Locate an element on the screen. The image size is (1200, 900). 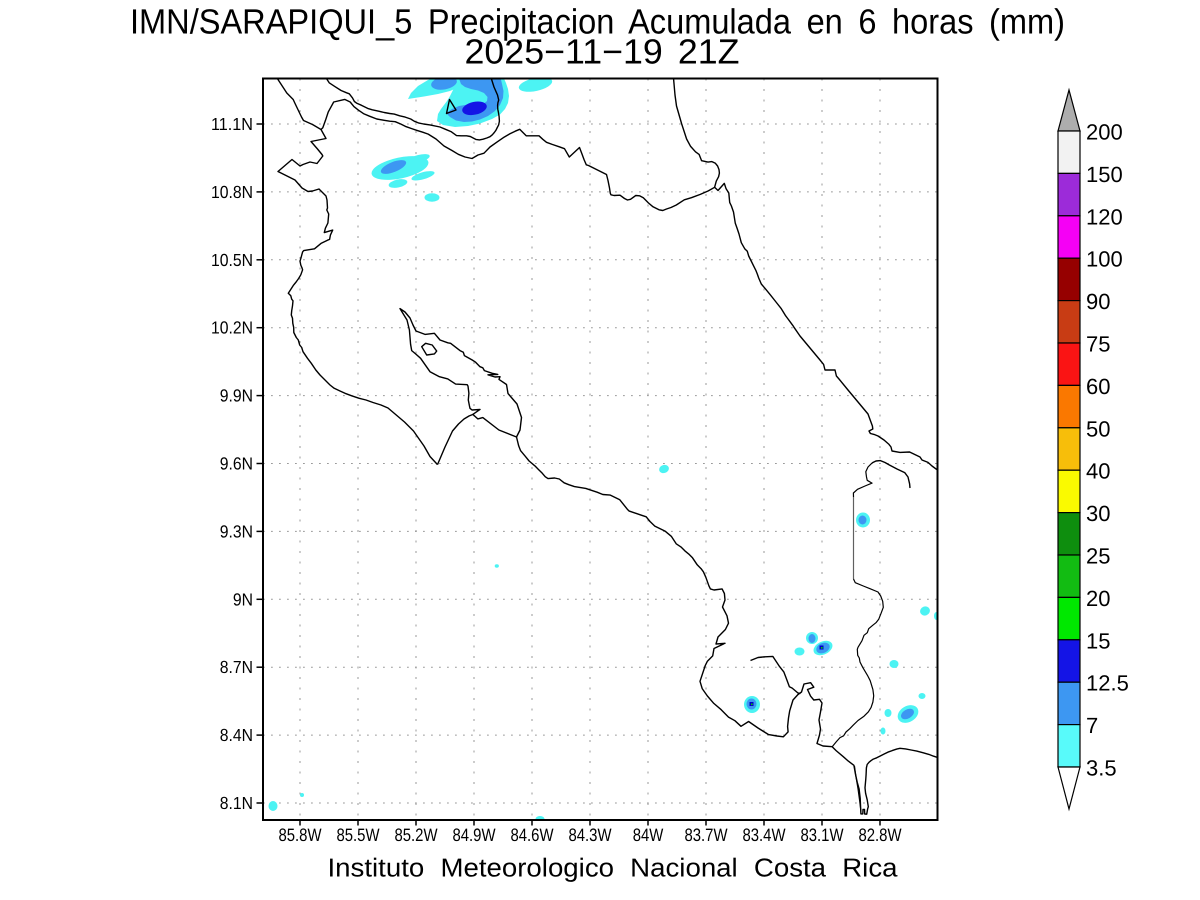
svg-text: 3.5 is located at coordinates (1101, 768).